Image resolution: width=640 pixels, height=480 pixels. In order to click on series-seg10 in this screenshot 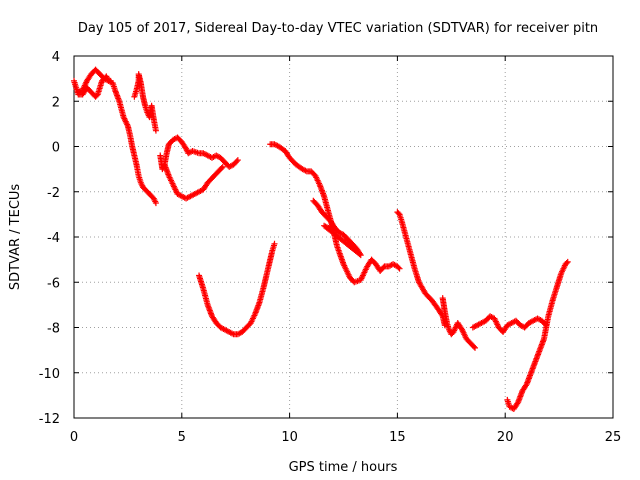, I will do `click(459, 323)`.